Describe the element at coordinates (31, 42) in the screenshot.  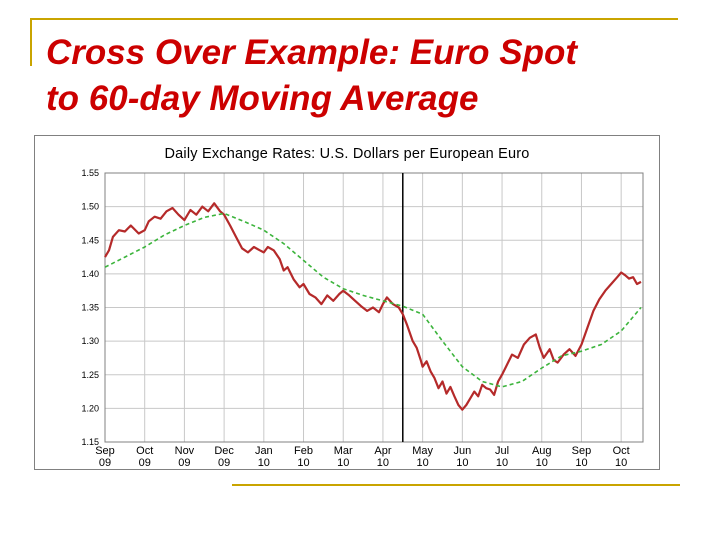
I see `decorative-rule-left` at that location.